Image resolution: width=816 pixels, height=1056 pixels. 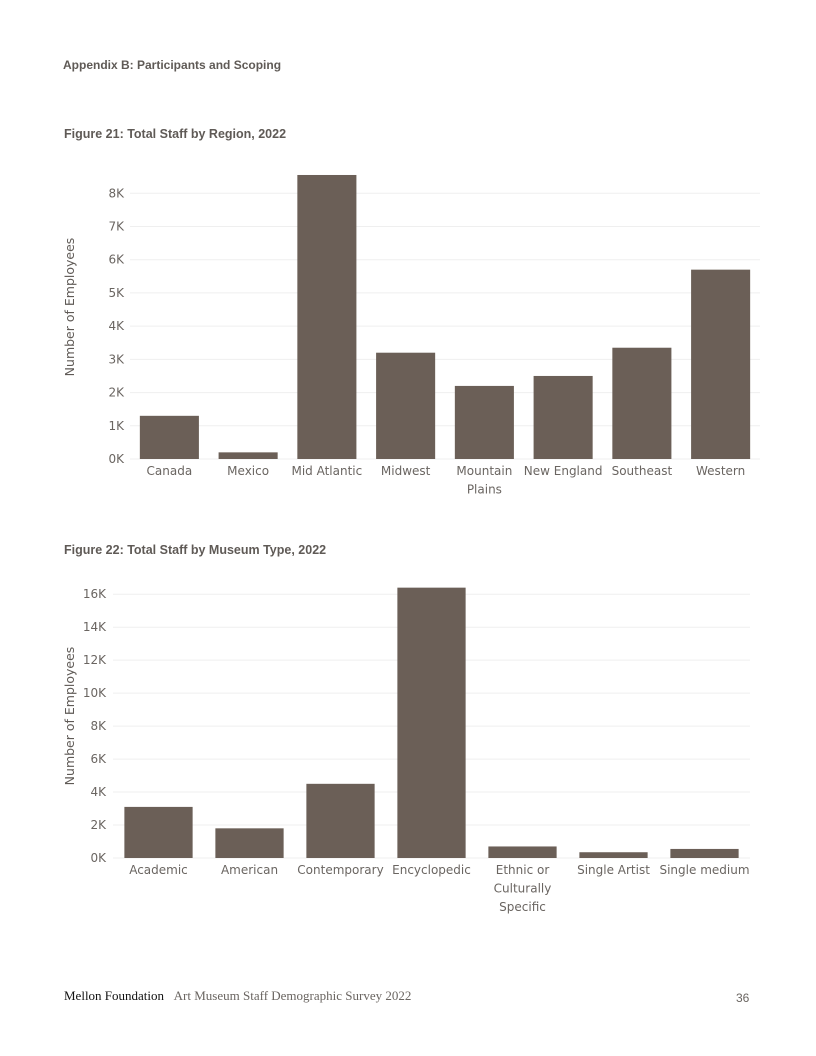 What do you see at coordinates (484, 490) in the screenshot?
I see `category-label: Plains` at bounding box center [484, 490].